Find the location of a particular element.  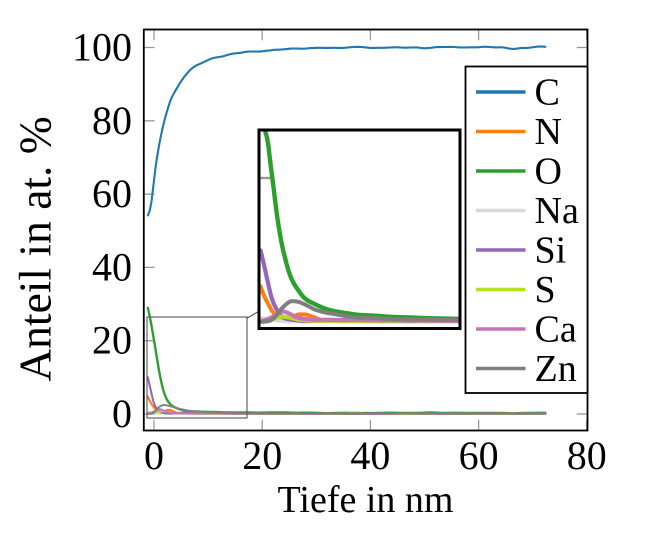

svg-text: Ca is located at coordinates (556, 330).